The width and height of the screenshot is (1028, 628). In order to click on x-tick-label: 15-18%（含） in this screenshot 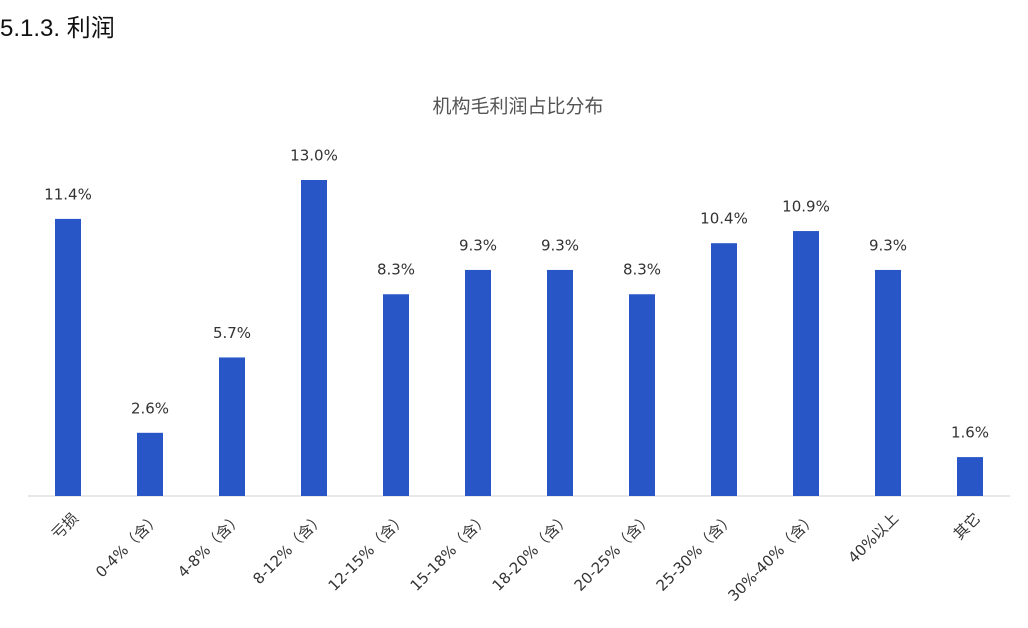, I will do `click(449, 551)`.